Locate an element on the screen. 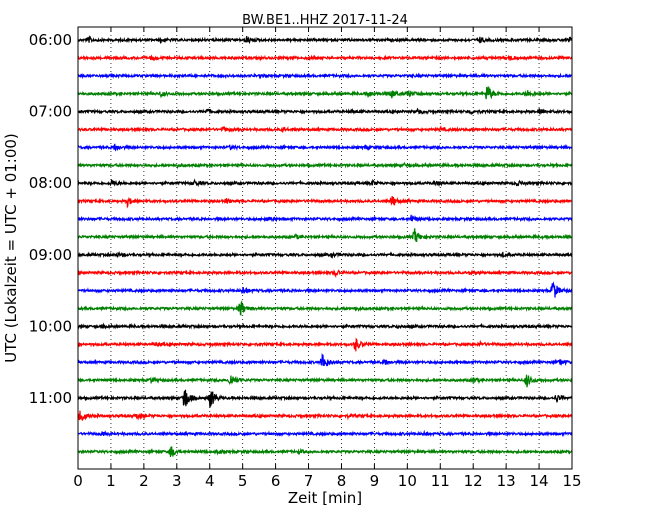  x-tick-label: 15 is located at coordinates (571, 481).